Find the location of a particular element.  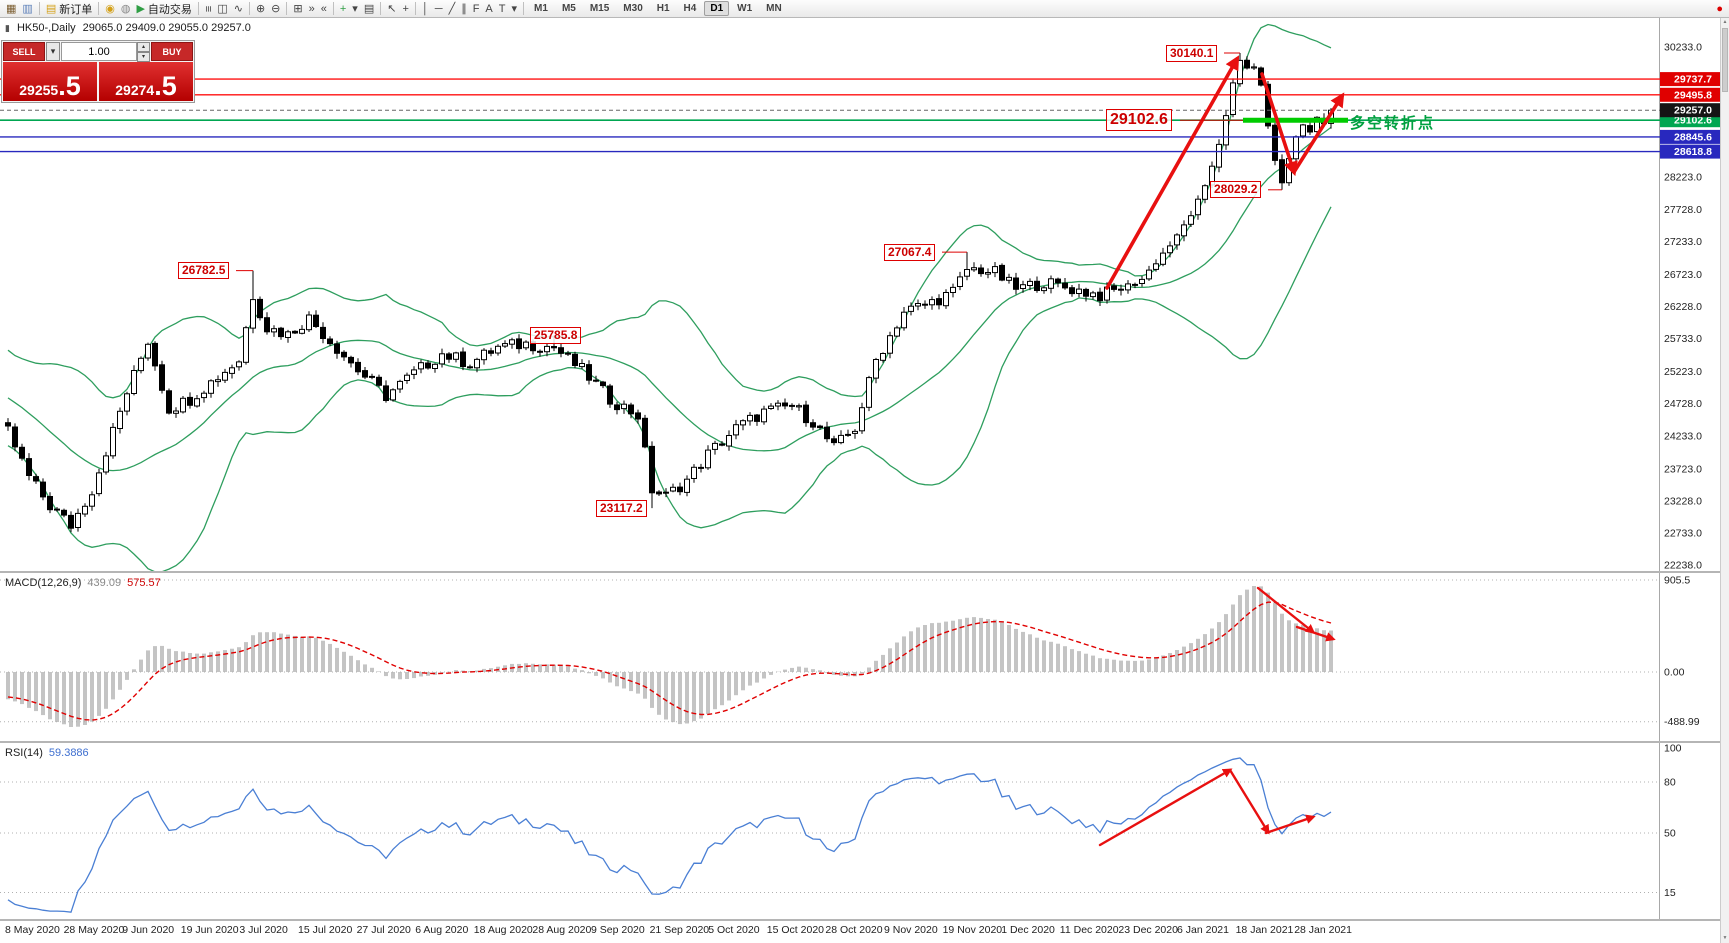

timeframe-d1: D1 is located at coordinates (717, 8).